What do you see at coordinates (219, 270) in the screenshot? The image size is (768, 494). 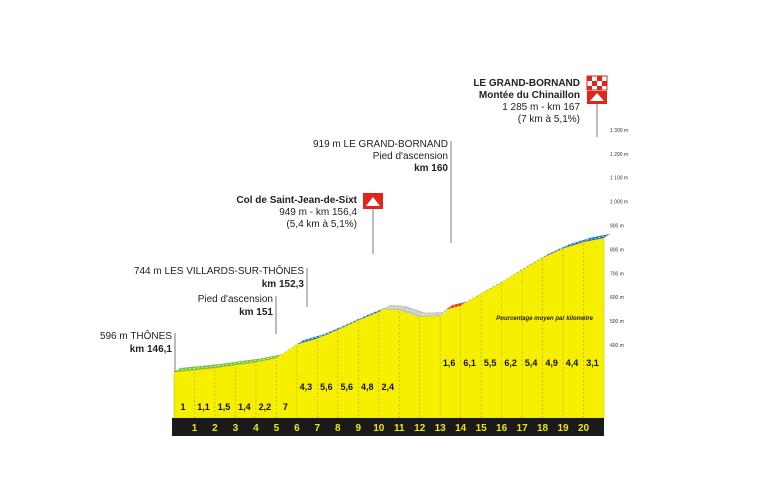 I see `villards-label: 744 m LES VILLARDS-SUR-THÔNES` at bounding box center [219, 270].